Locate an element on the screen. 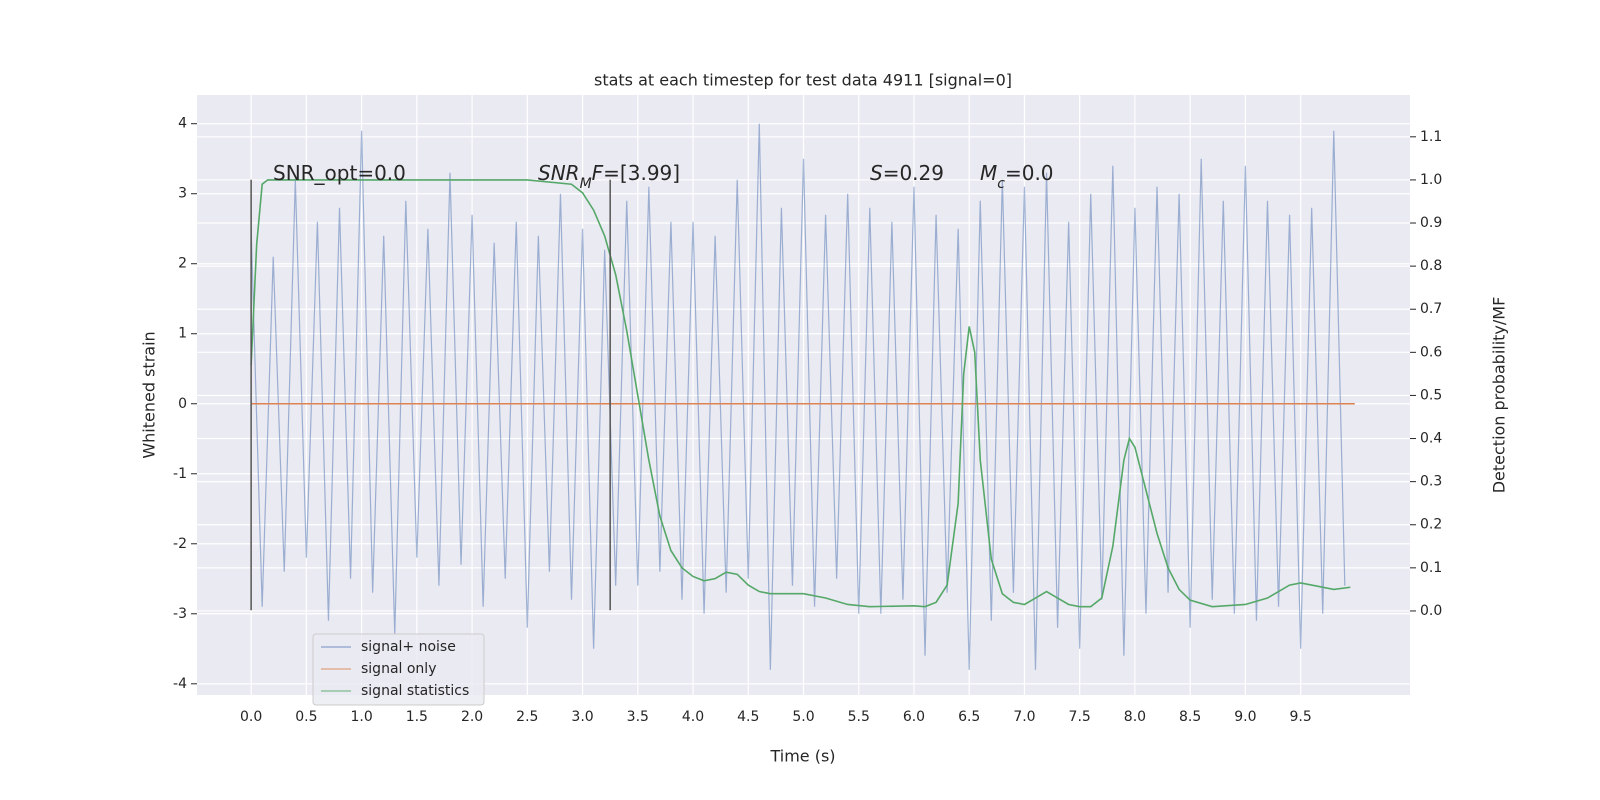 Image resolution: width=1600 pixels, height=800 pixels. annotation-part: =0.29 is located at coordinates (913, 173).